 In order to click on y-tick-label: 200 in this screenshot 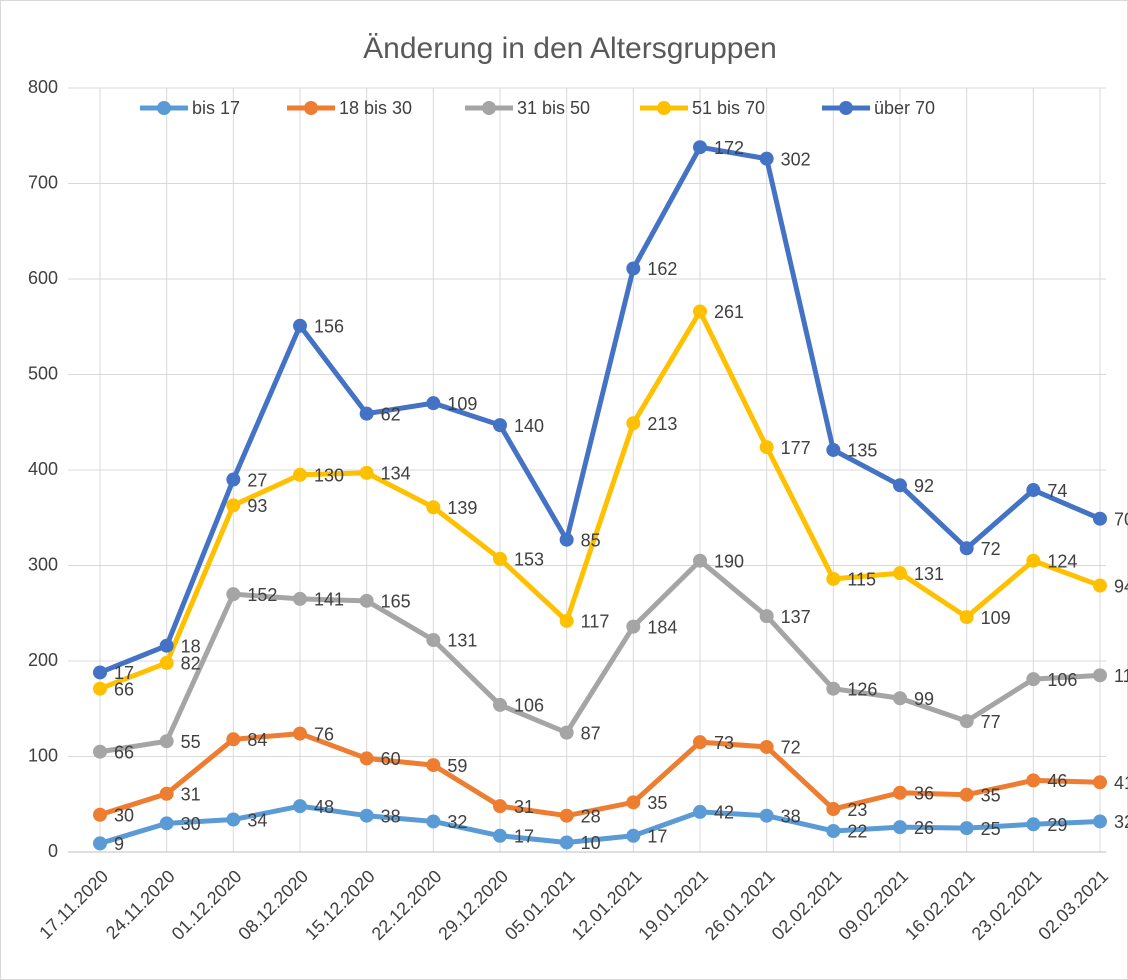, I will do `click(43, 660)`.